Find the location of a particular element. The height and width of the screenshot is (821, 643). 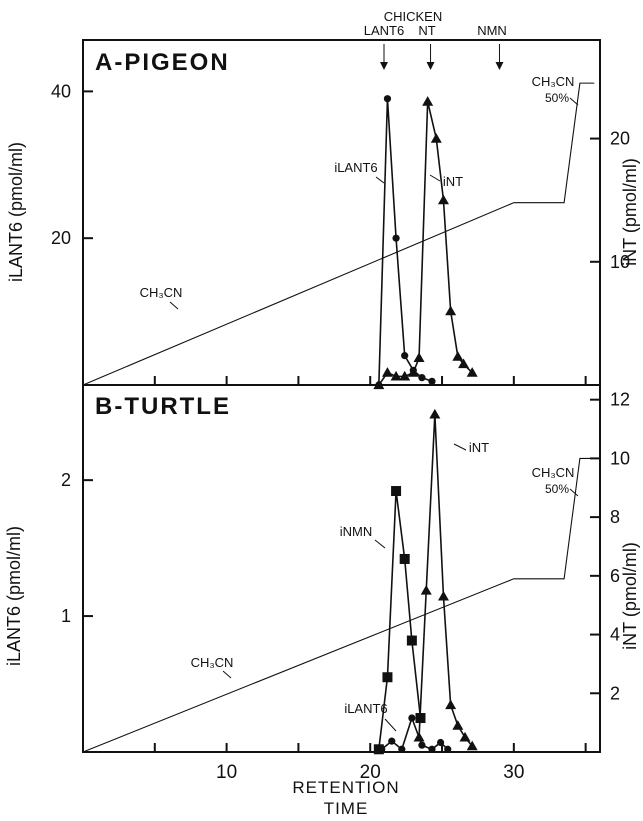

x-axis-title-line-1: RETENTION is located at coordinates (345, 787).